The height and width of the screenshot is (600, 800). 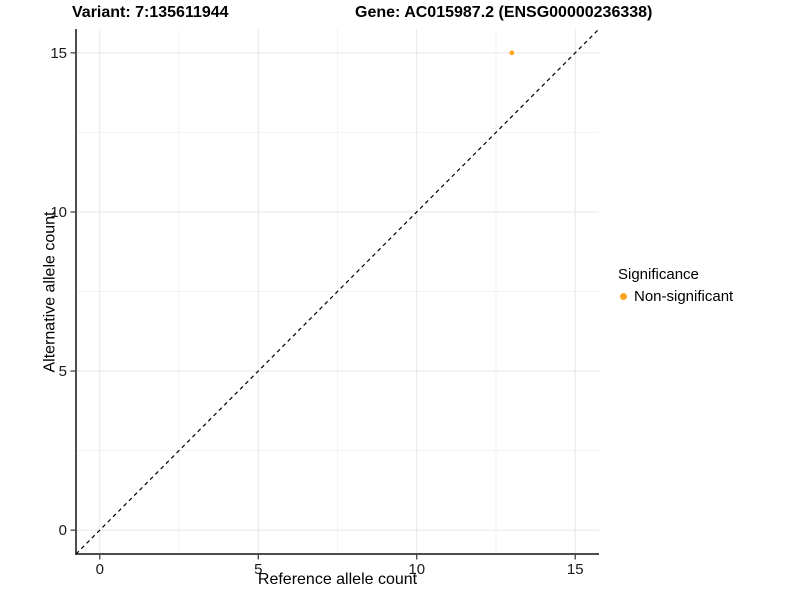 What do you see at coordinates (63, 530) in the screenshot?
I see `y-tick-label: 0` at bounding box center [63, 530].